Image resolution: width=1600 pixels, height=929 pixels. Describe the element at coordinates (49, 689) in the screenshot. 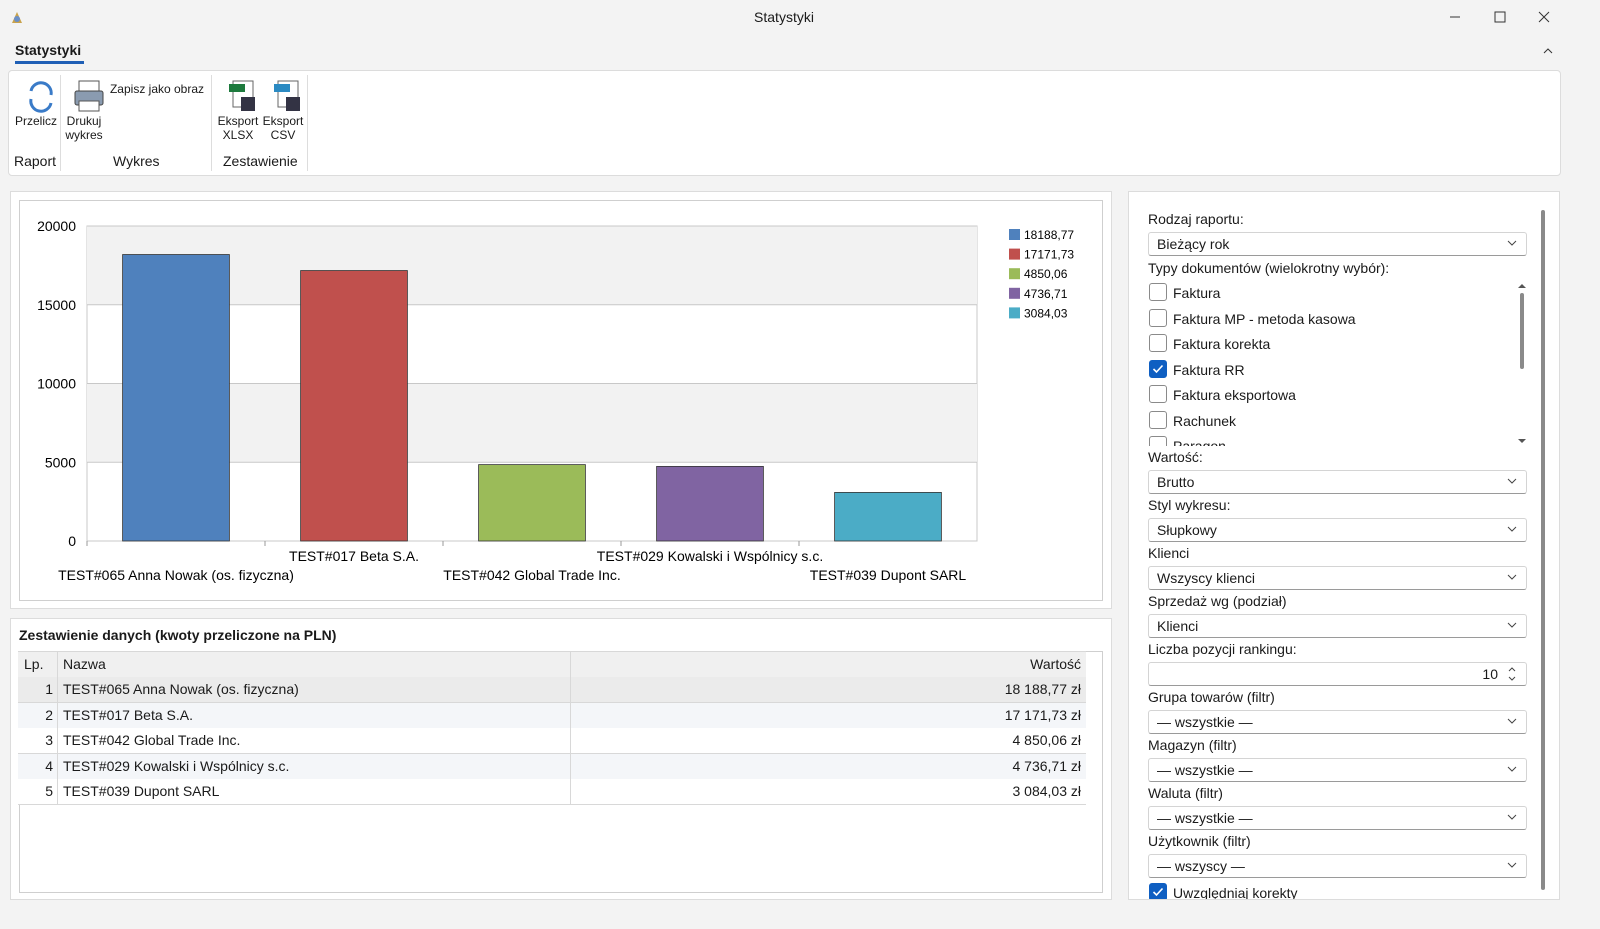

I see `table-cell: 1` at that location.